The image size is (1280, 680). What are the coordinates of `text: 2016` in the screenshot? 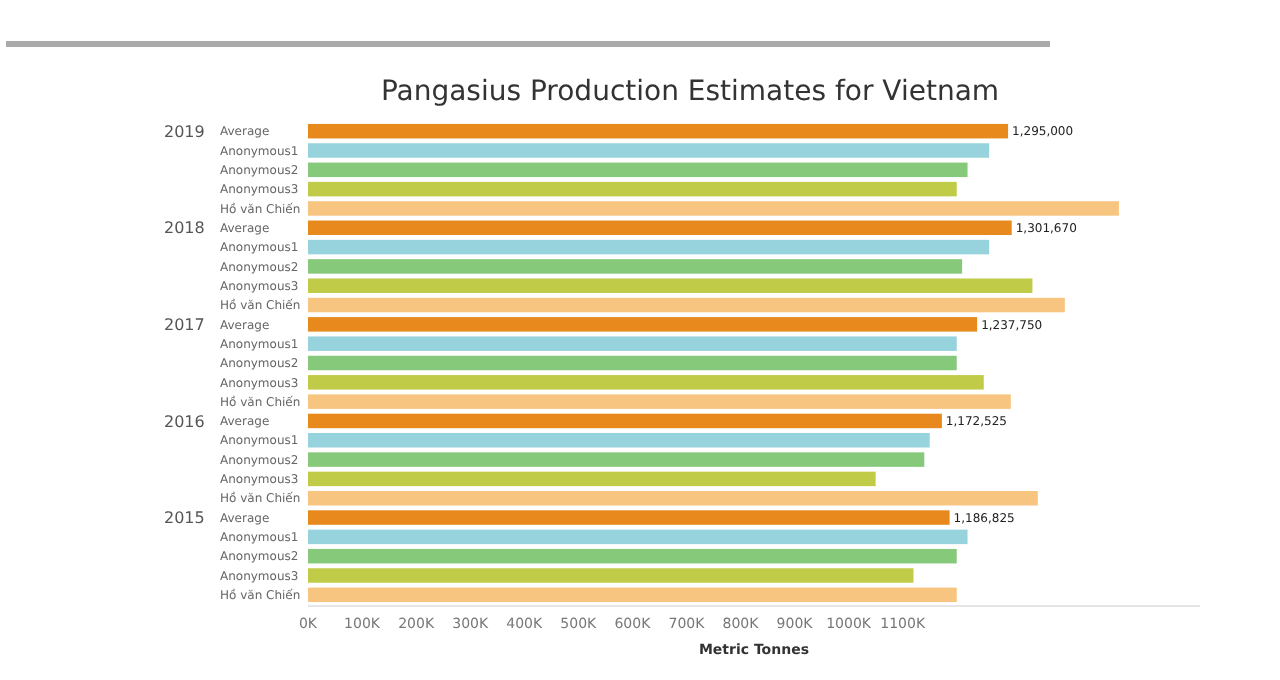 It's located at (184, 421).